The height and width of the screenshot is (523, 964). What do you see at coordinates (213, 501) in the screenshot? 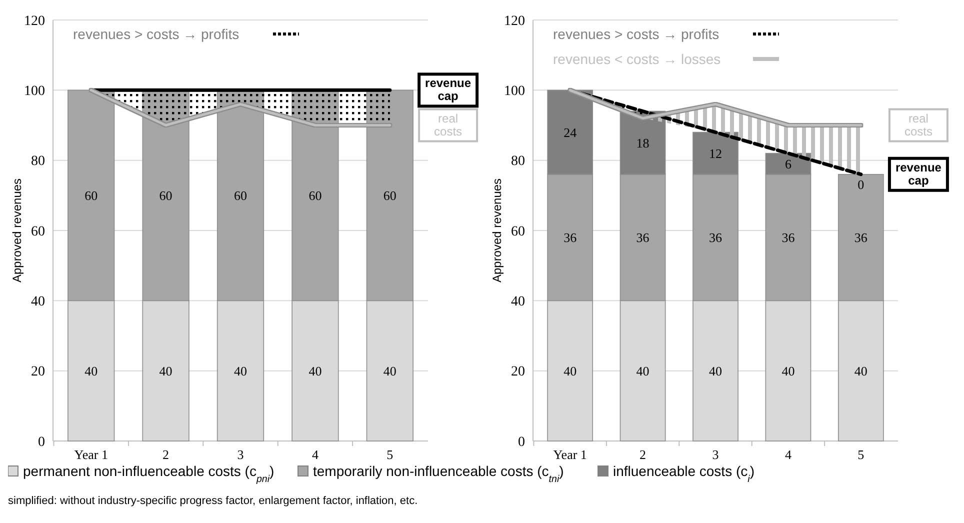
I see `text: simplified: without industry-specific progress factor, enlargement factor, inflation, etc.` at bounding box center [213, 501].